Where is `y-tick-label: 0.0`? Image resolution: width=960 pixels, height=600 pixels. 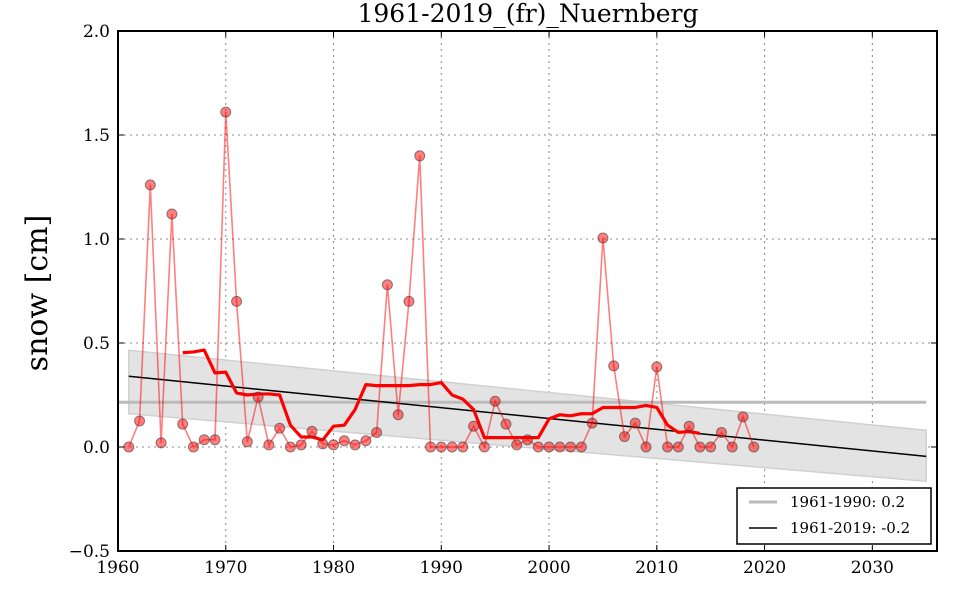 y-tick-label: 0.0 is located at coordinates (96, 448).